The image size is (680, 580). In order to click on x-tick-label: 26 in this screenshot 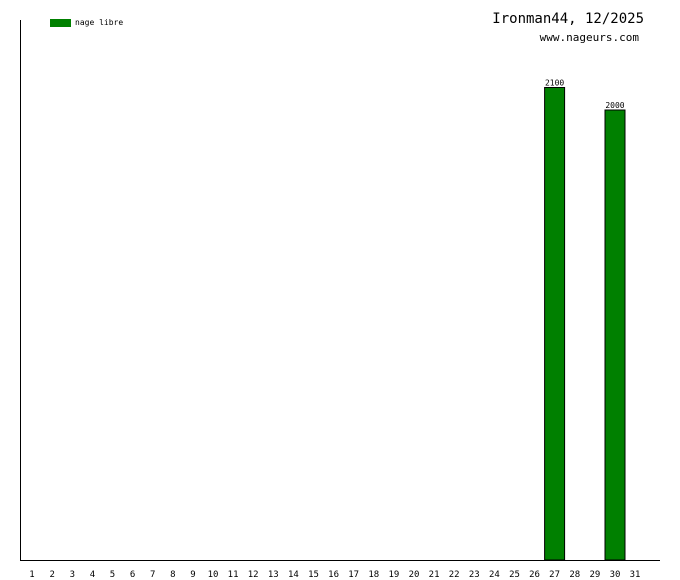, I will do `click(534, 575)`.